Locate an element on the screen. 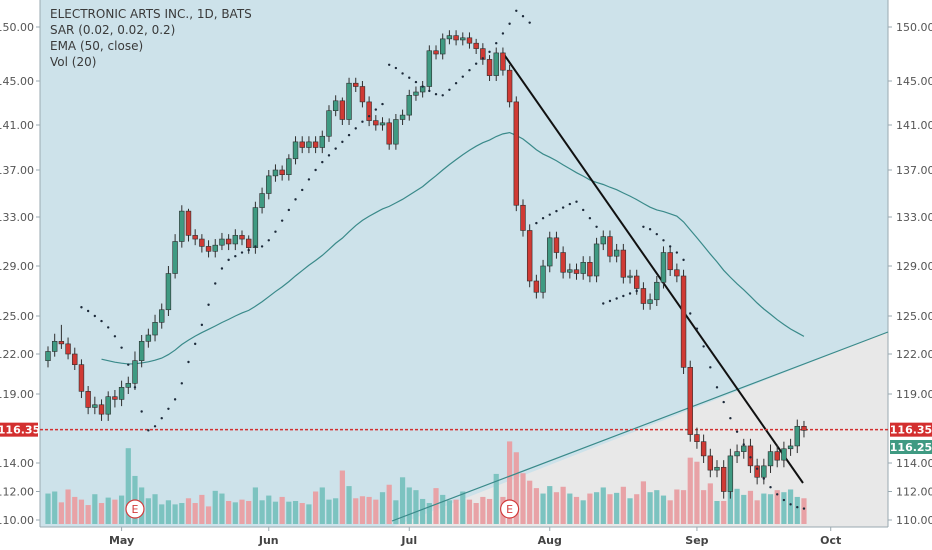 The image size is (932, 550). y-tick-label-right: 137.00 is located at coordinates (914, 170).